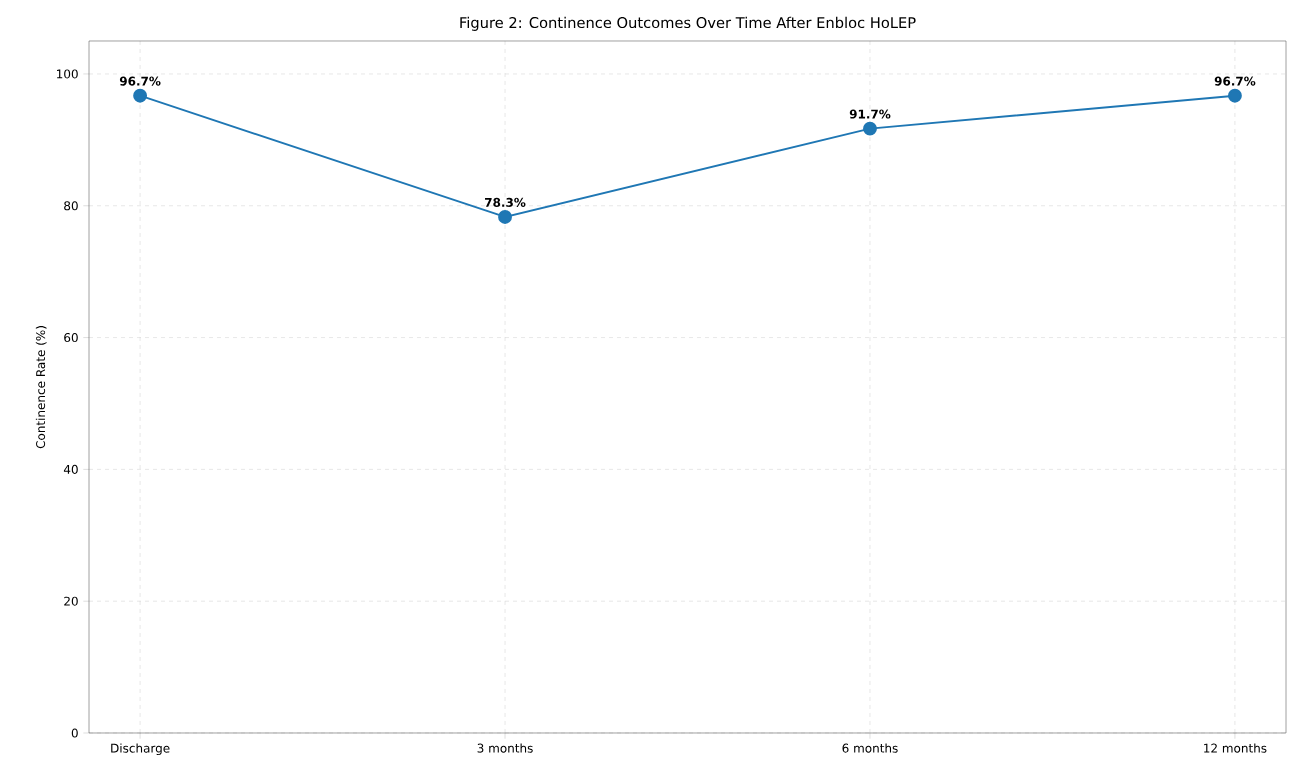  I want to click on data-label: 78.3%, so click(505, 202).